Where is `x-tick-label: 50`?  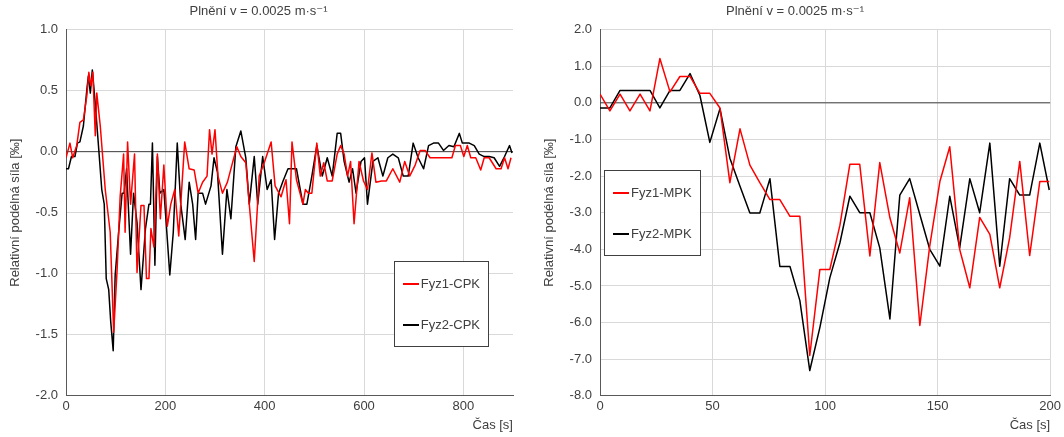
x-tick-label: 50 is located at coordinates (712, 406).